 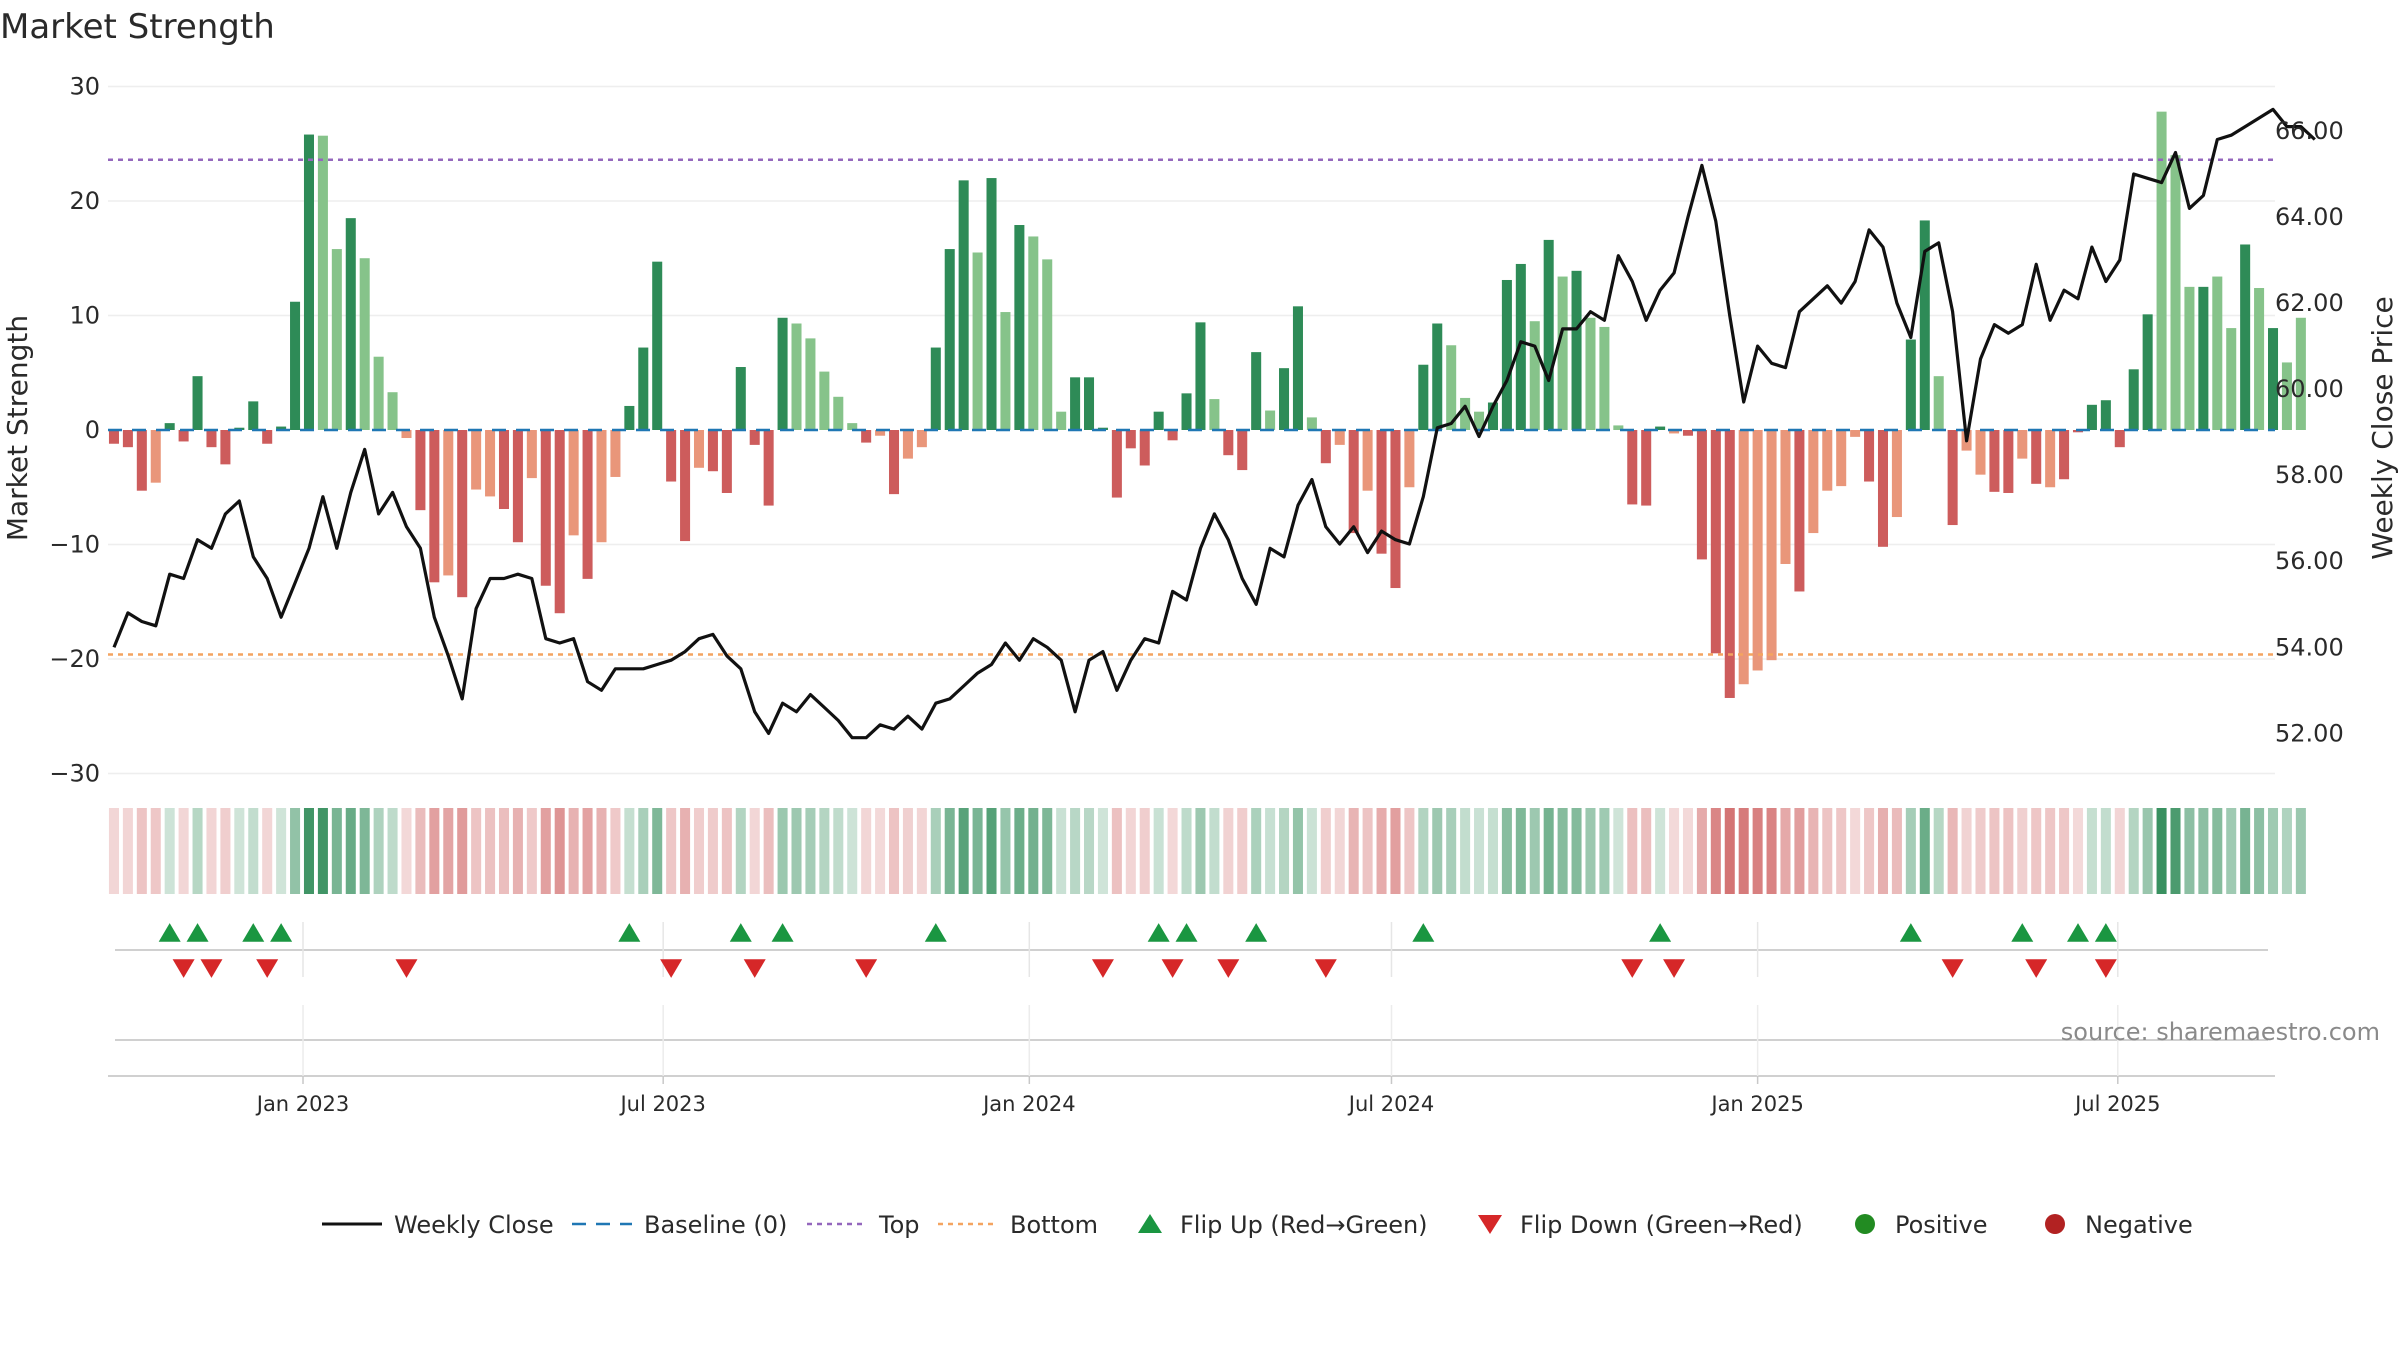 I want to click on right-tick-label: 58.00, so click(x=2309, y=475).